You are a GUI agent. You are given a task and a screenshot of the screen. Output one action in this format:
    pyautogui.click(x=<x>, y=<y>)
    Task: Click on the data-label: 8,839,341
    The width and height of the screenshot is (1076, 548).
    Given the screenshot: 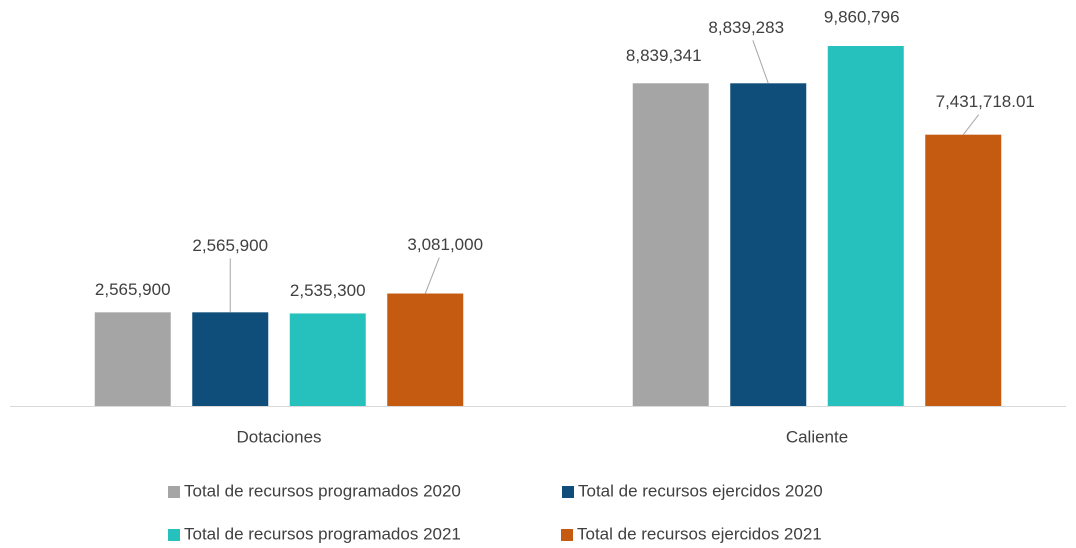 What is the action you would take?
    pyautogui.click(x=664, y=55)
    